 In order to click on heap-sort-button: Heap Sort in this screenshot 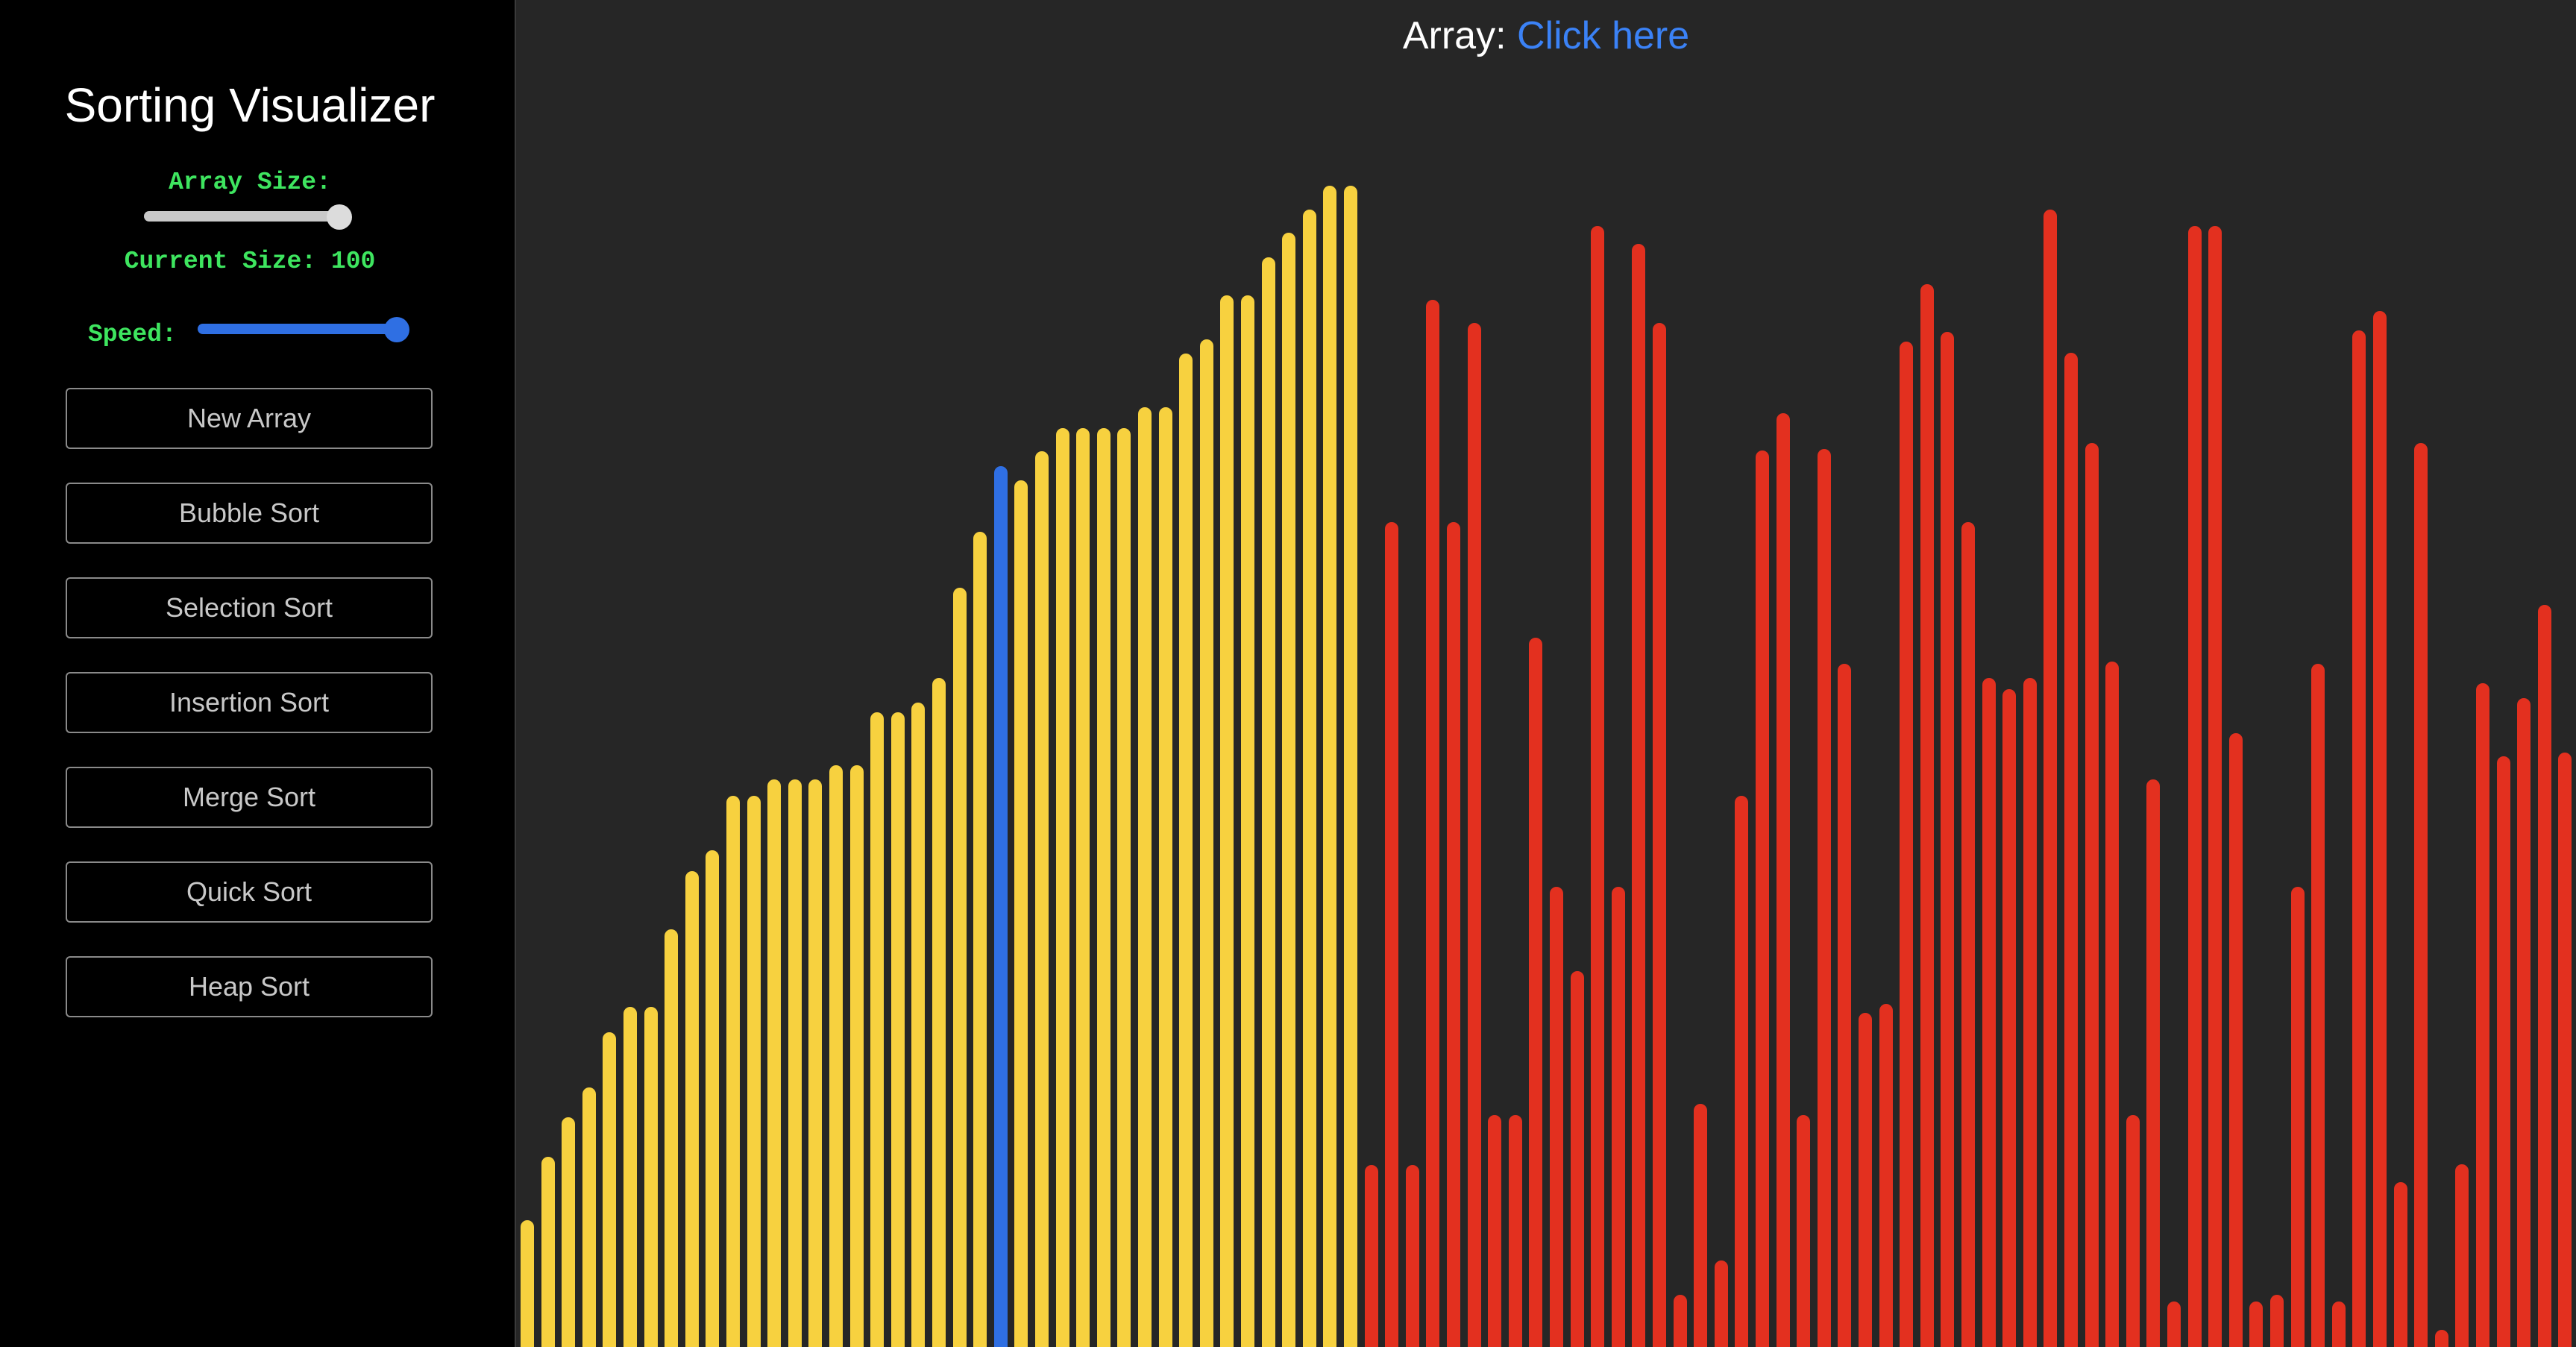, I will do `click(250, 986)`.